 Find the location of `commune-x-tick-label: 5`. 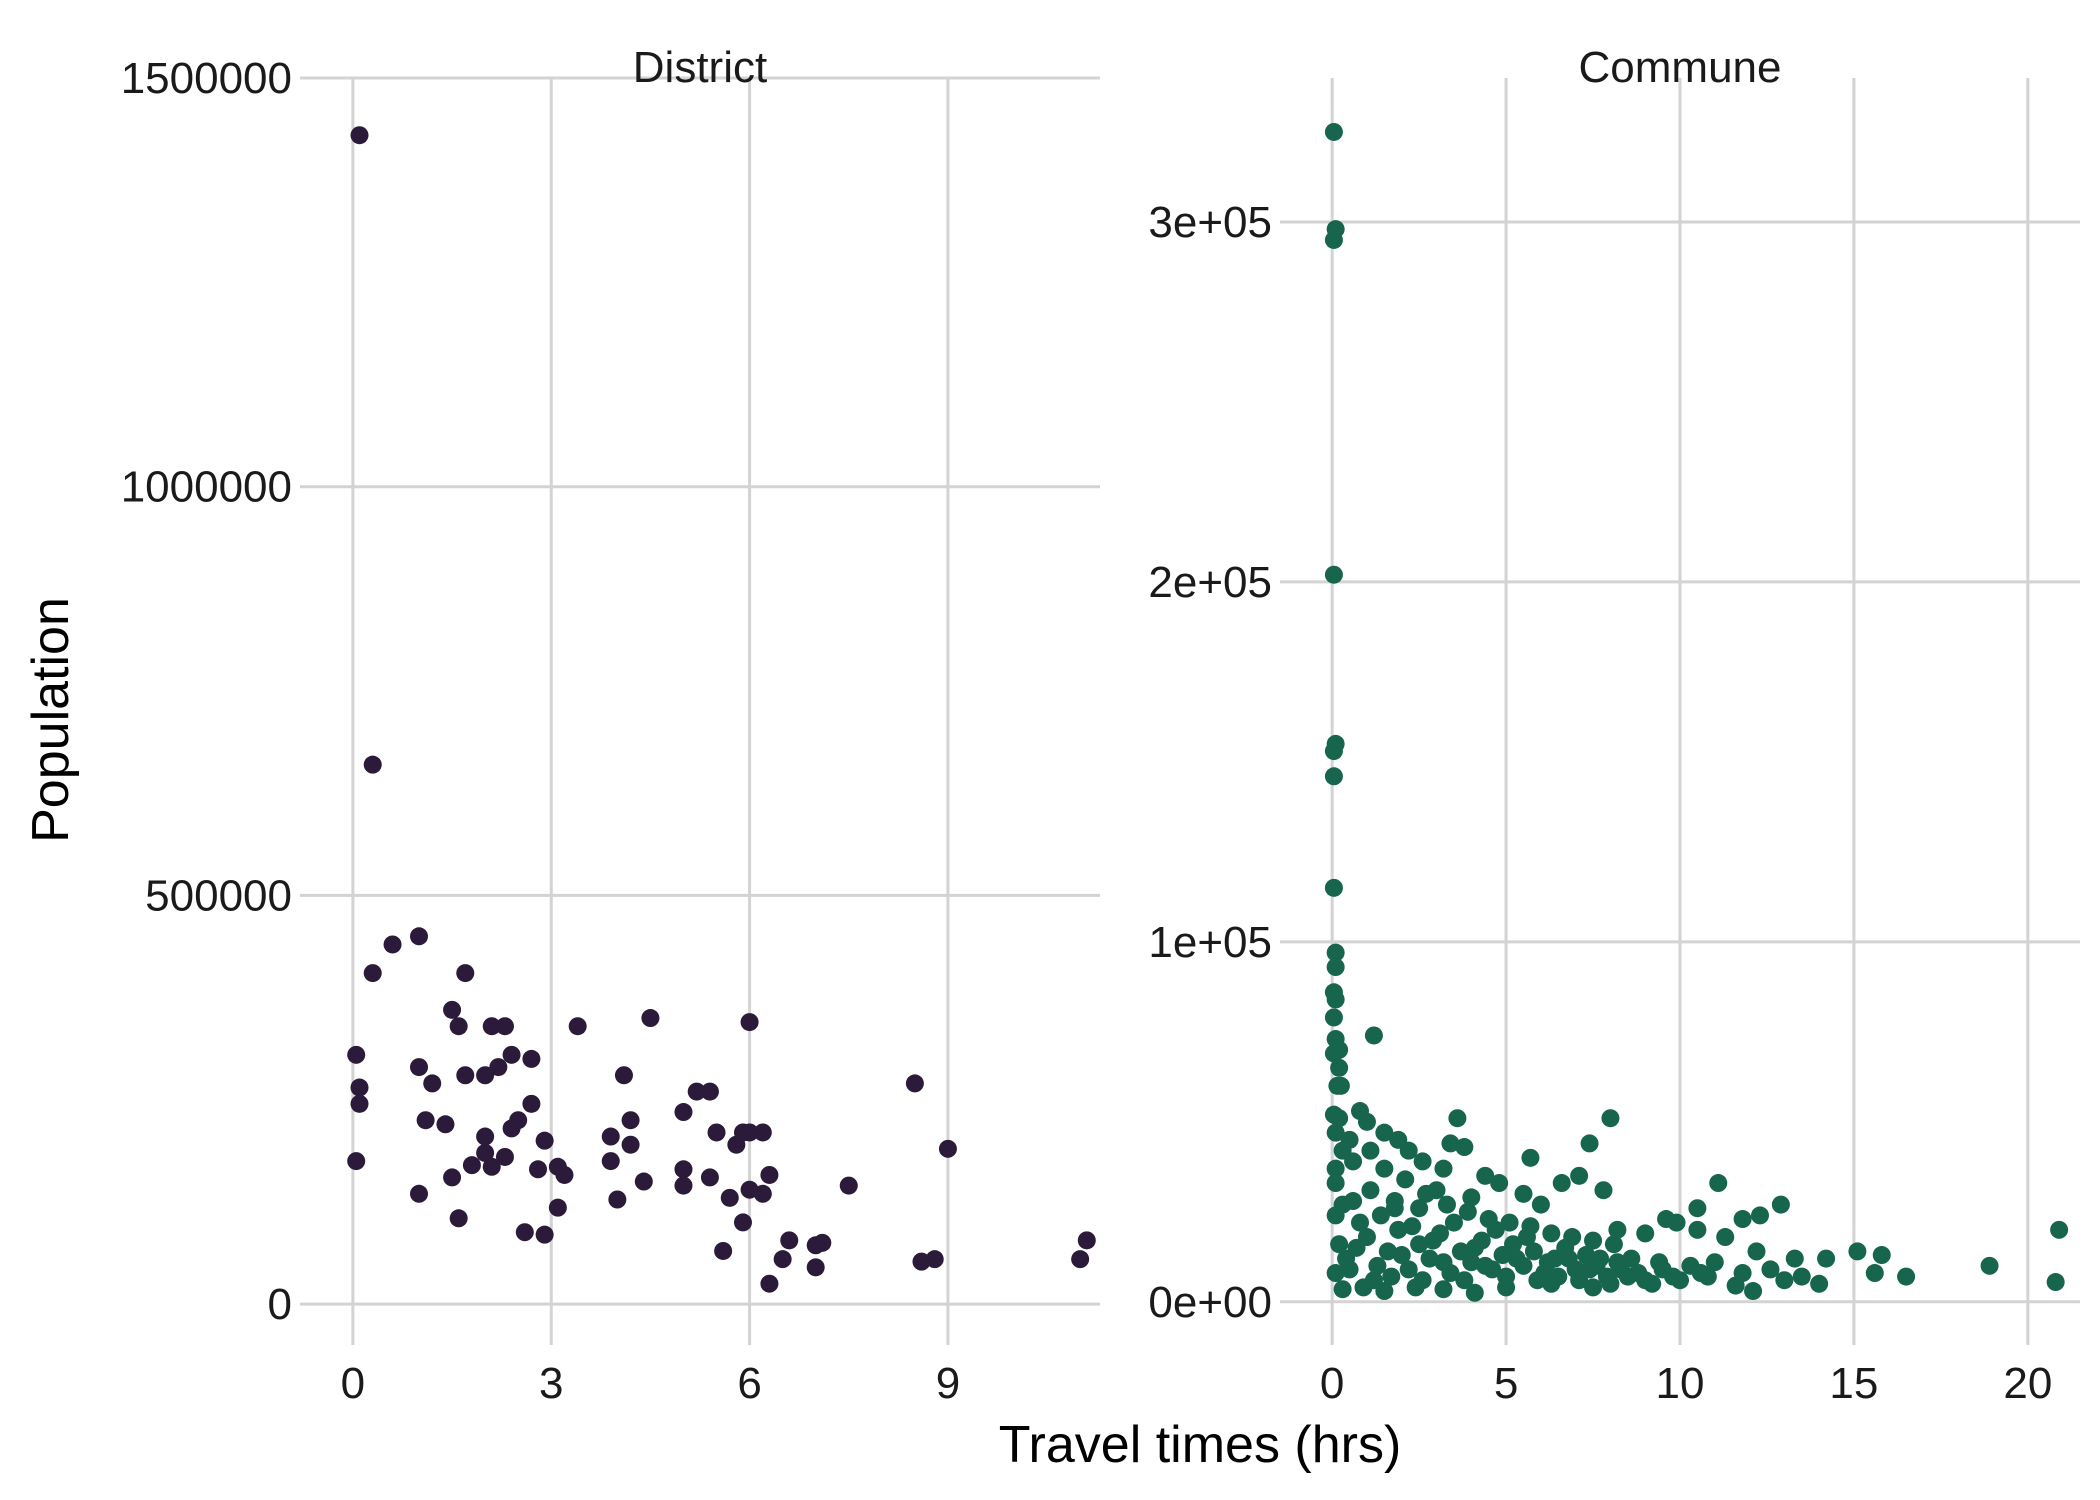

commune-x-tick-label: 5 is located at coordinates (1506, 1383).